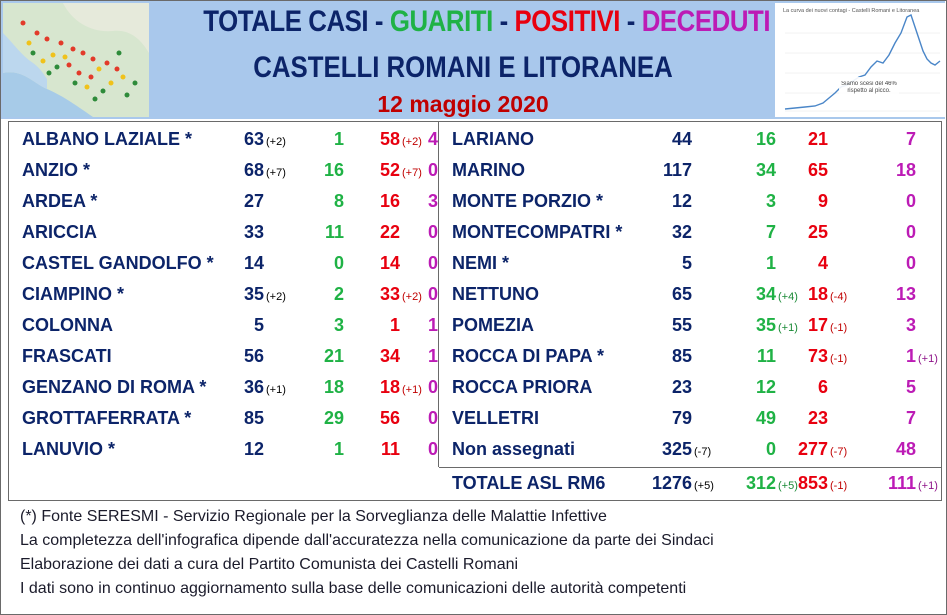  What do you see at coordinates (676, 449) in the screenshot?
I see `total-cases-value: 325` at bounding box center [676, 449].